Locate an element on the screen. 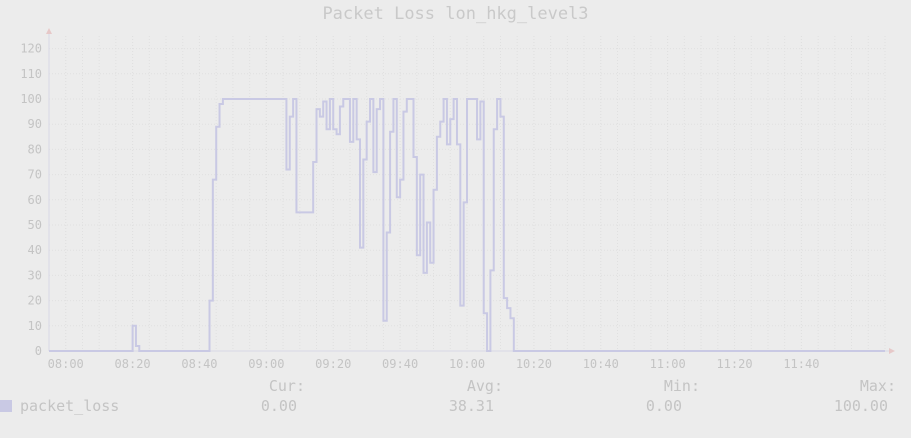  legend-min-value: 0.00 is located at coordinates (663, 406).